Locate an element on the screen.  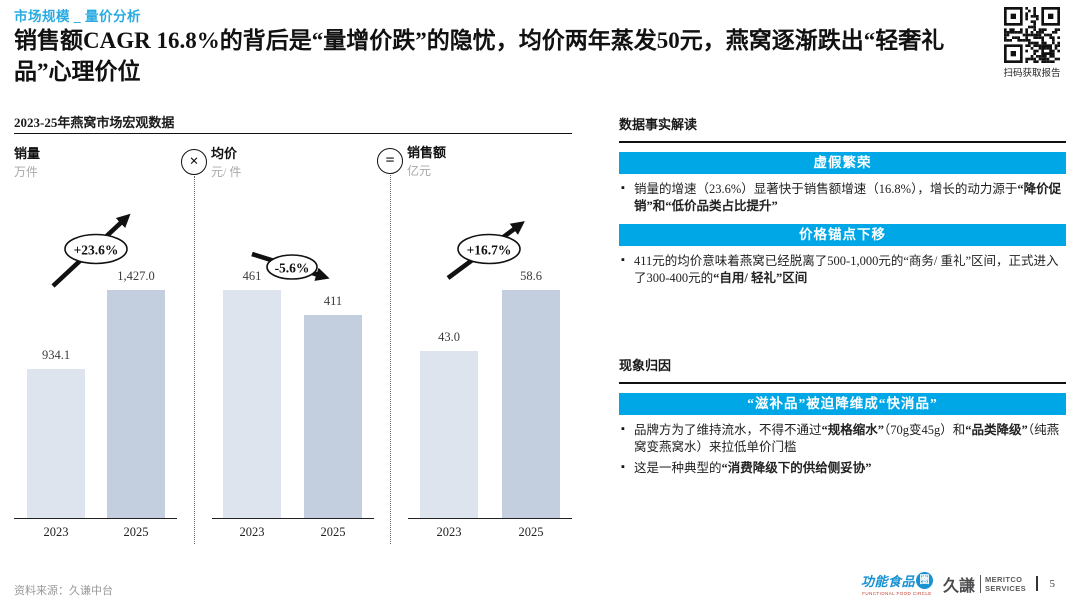
bar-value-label: 1,427.0 is located at coordinates (136, 276).